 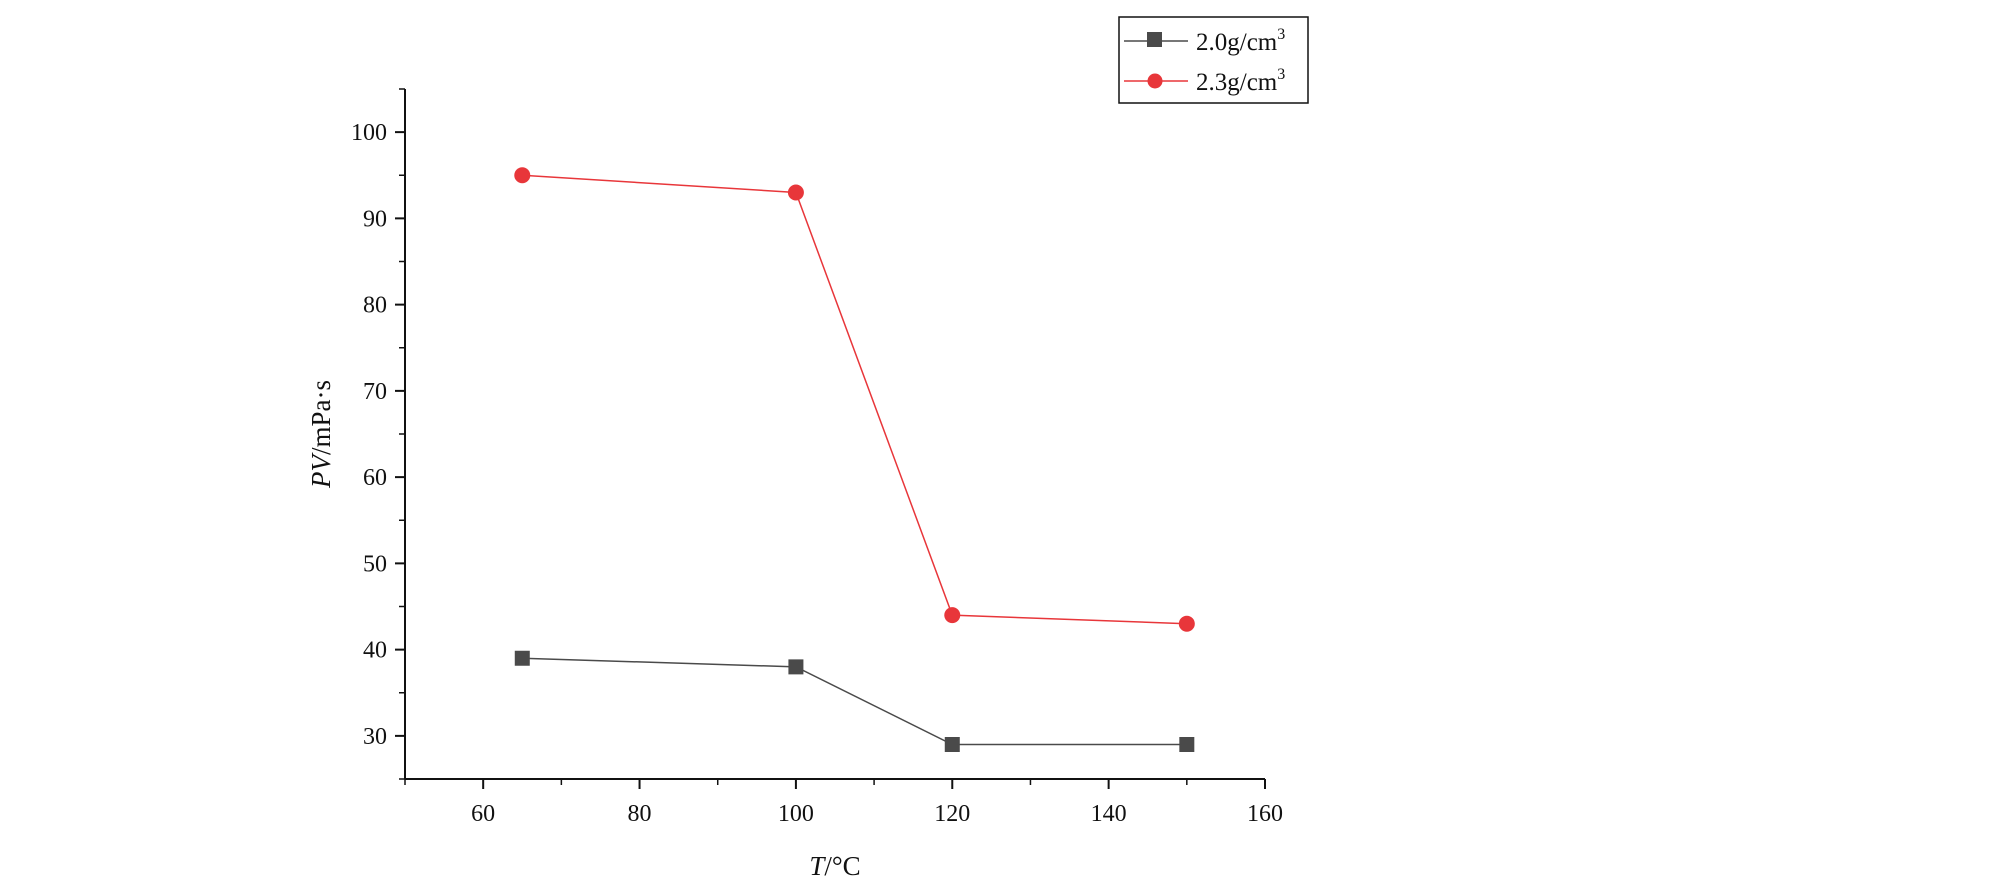 I want to click on x-tick-label: 140, so click(x=1109, y=814).